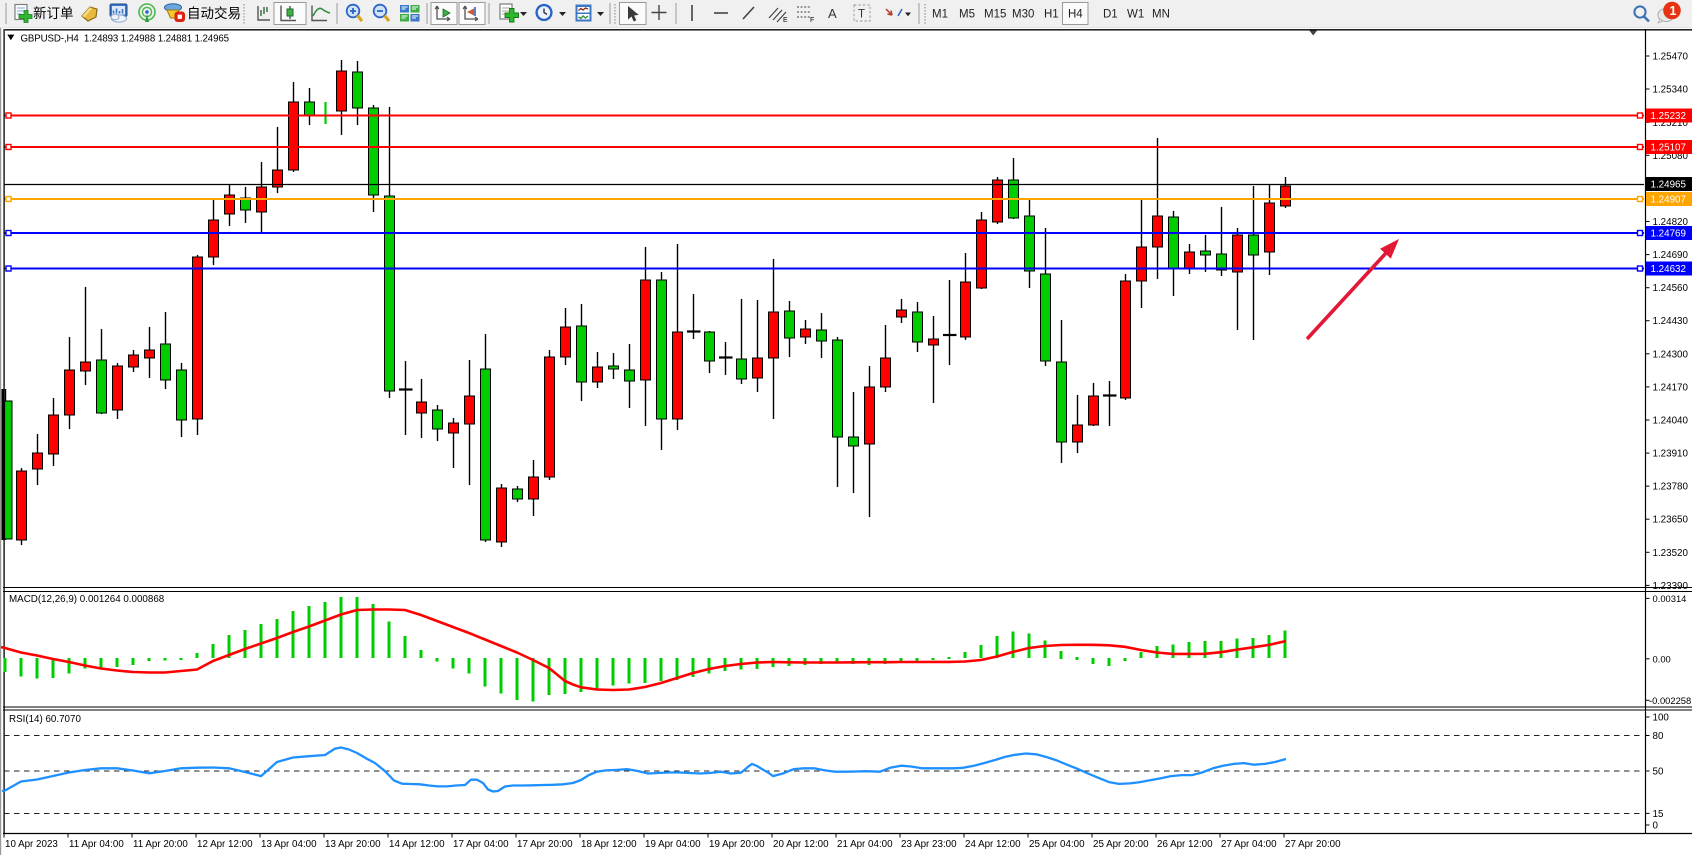 The width and height of the screenshot is (1692, 860). What do you see at coordinates (673, 844) in the screenshot?
I see `svg-text: 19 Apr 04:00` at bounding box center [673, 844].